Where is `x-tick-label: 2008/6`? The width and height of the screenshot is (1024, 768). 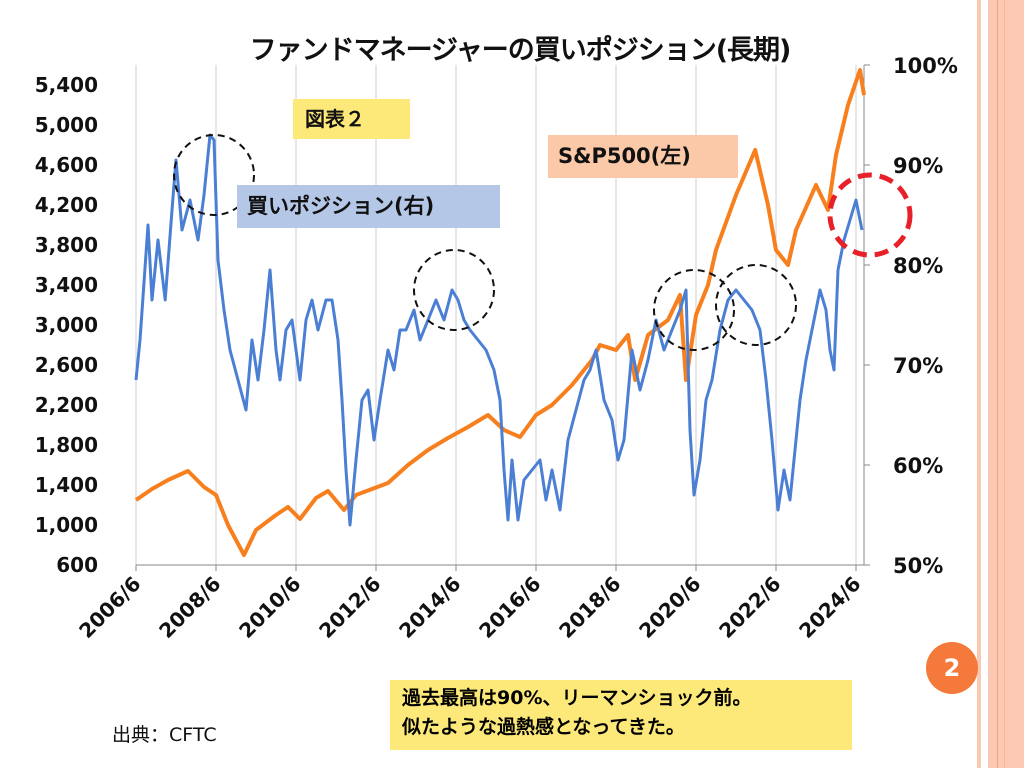
x-tick-label: 2008/6 is located at coordinates (189, 607).